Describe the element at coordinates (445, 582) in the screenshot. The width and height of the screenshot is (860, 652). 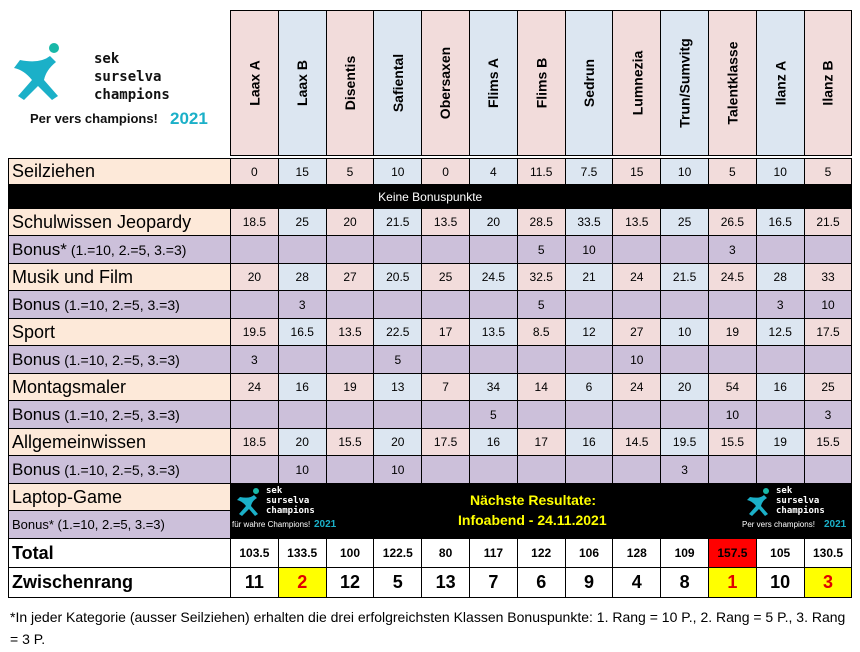
I see `rank-cell: 13` at that location.